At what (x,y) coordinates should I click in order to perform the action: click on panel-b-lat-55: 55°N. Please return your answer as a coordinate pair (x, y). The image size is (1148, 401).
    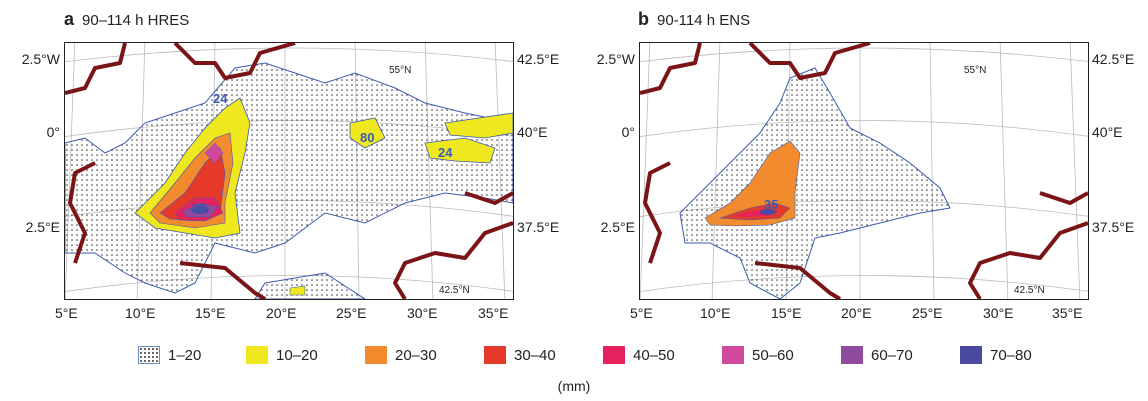
    Looking at the image, I should click on (975, 70).